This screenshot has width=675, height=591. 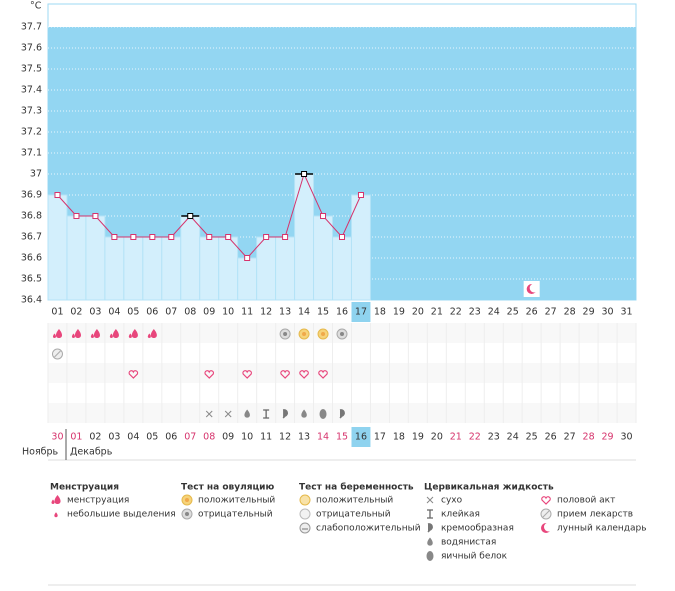 I want to click on cycle-date: 06, so click(x=171, y=437).